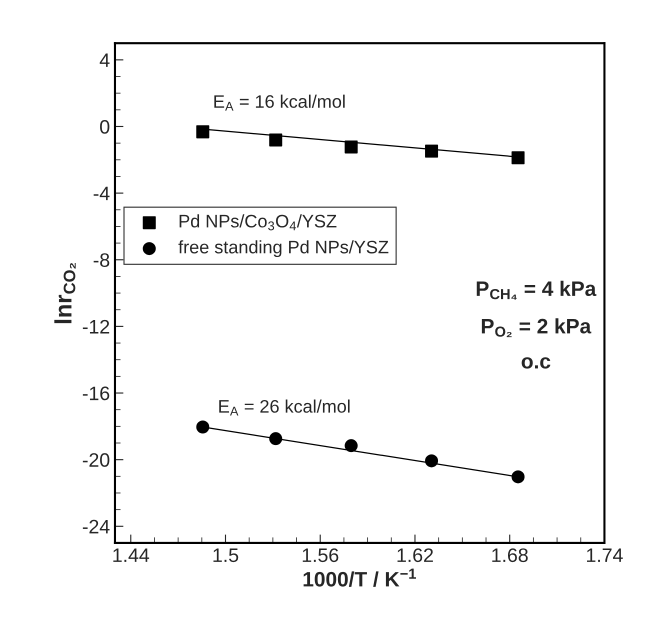 This screenshot has height=617, width=657. What do you see at coordinates (96, 393) in the screenshot?
I see `y-tick-label: -16` at bounding box center [96, 393].